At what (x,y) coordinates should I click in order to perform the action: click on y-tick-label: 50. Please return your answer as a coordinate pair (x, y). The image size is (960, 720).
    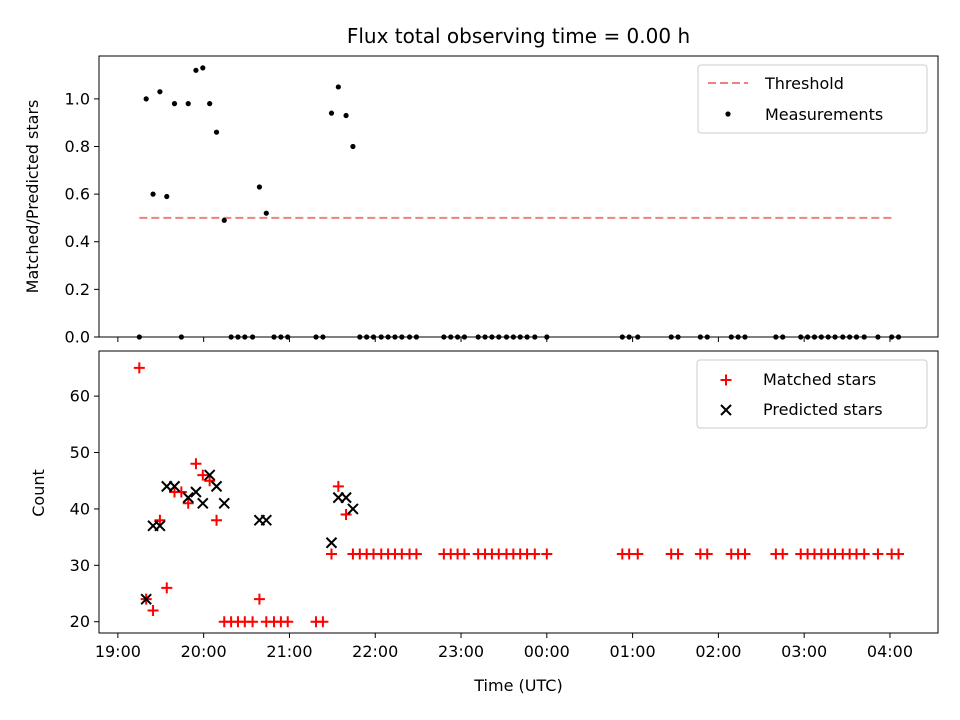
    Looking at the image, I should click on (80, 452).